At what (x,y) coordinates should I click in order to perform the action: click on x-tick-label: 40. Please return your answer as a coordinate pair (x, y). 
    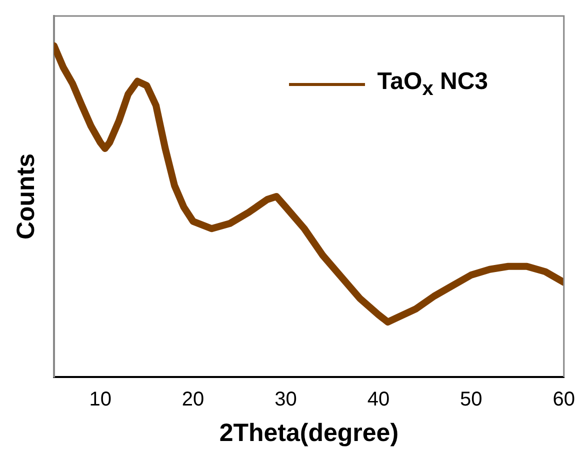
    Looking at the image, I should click on (378, 399).